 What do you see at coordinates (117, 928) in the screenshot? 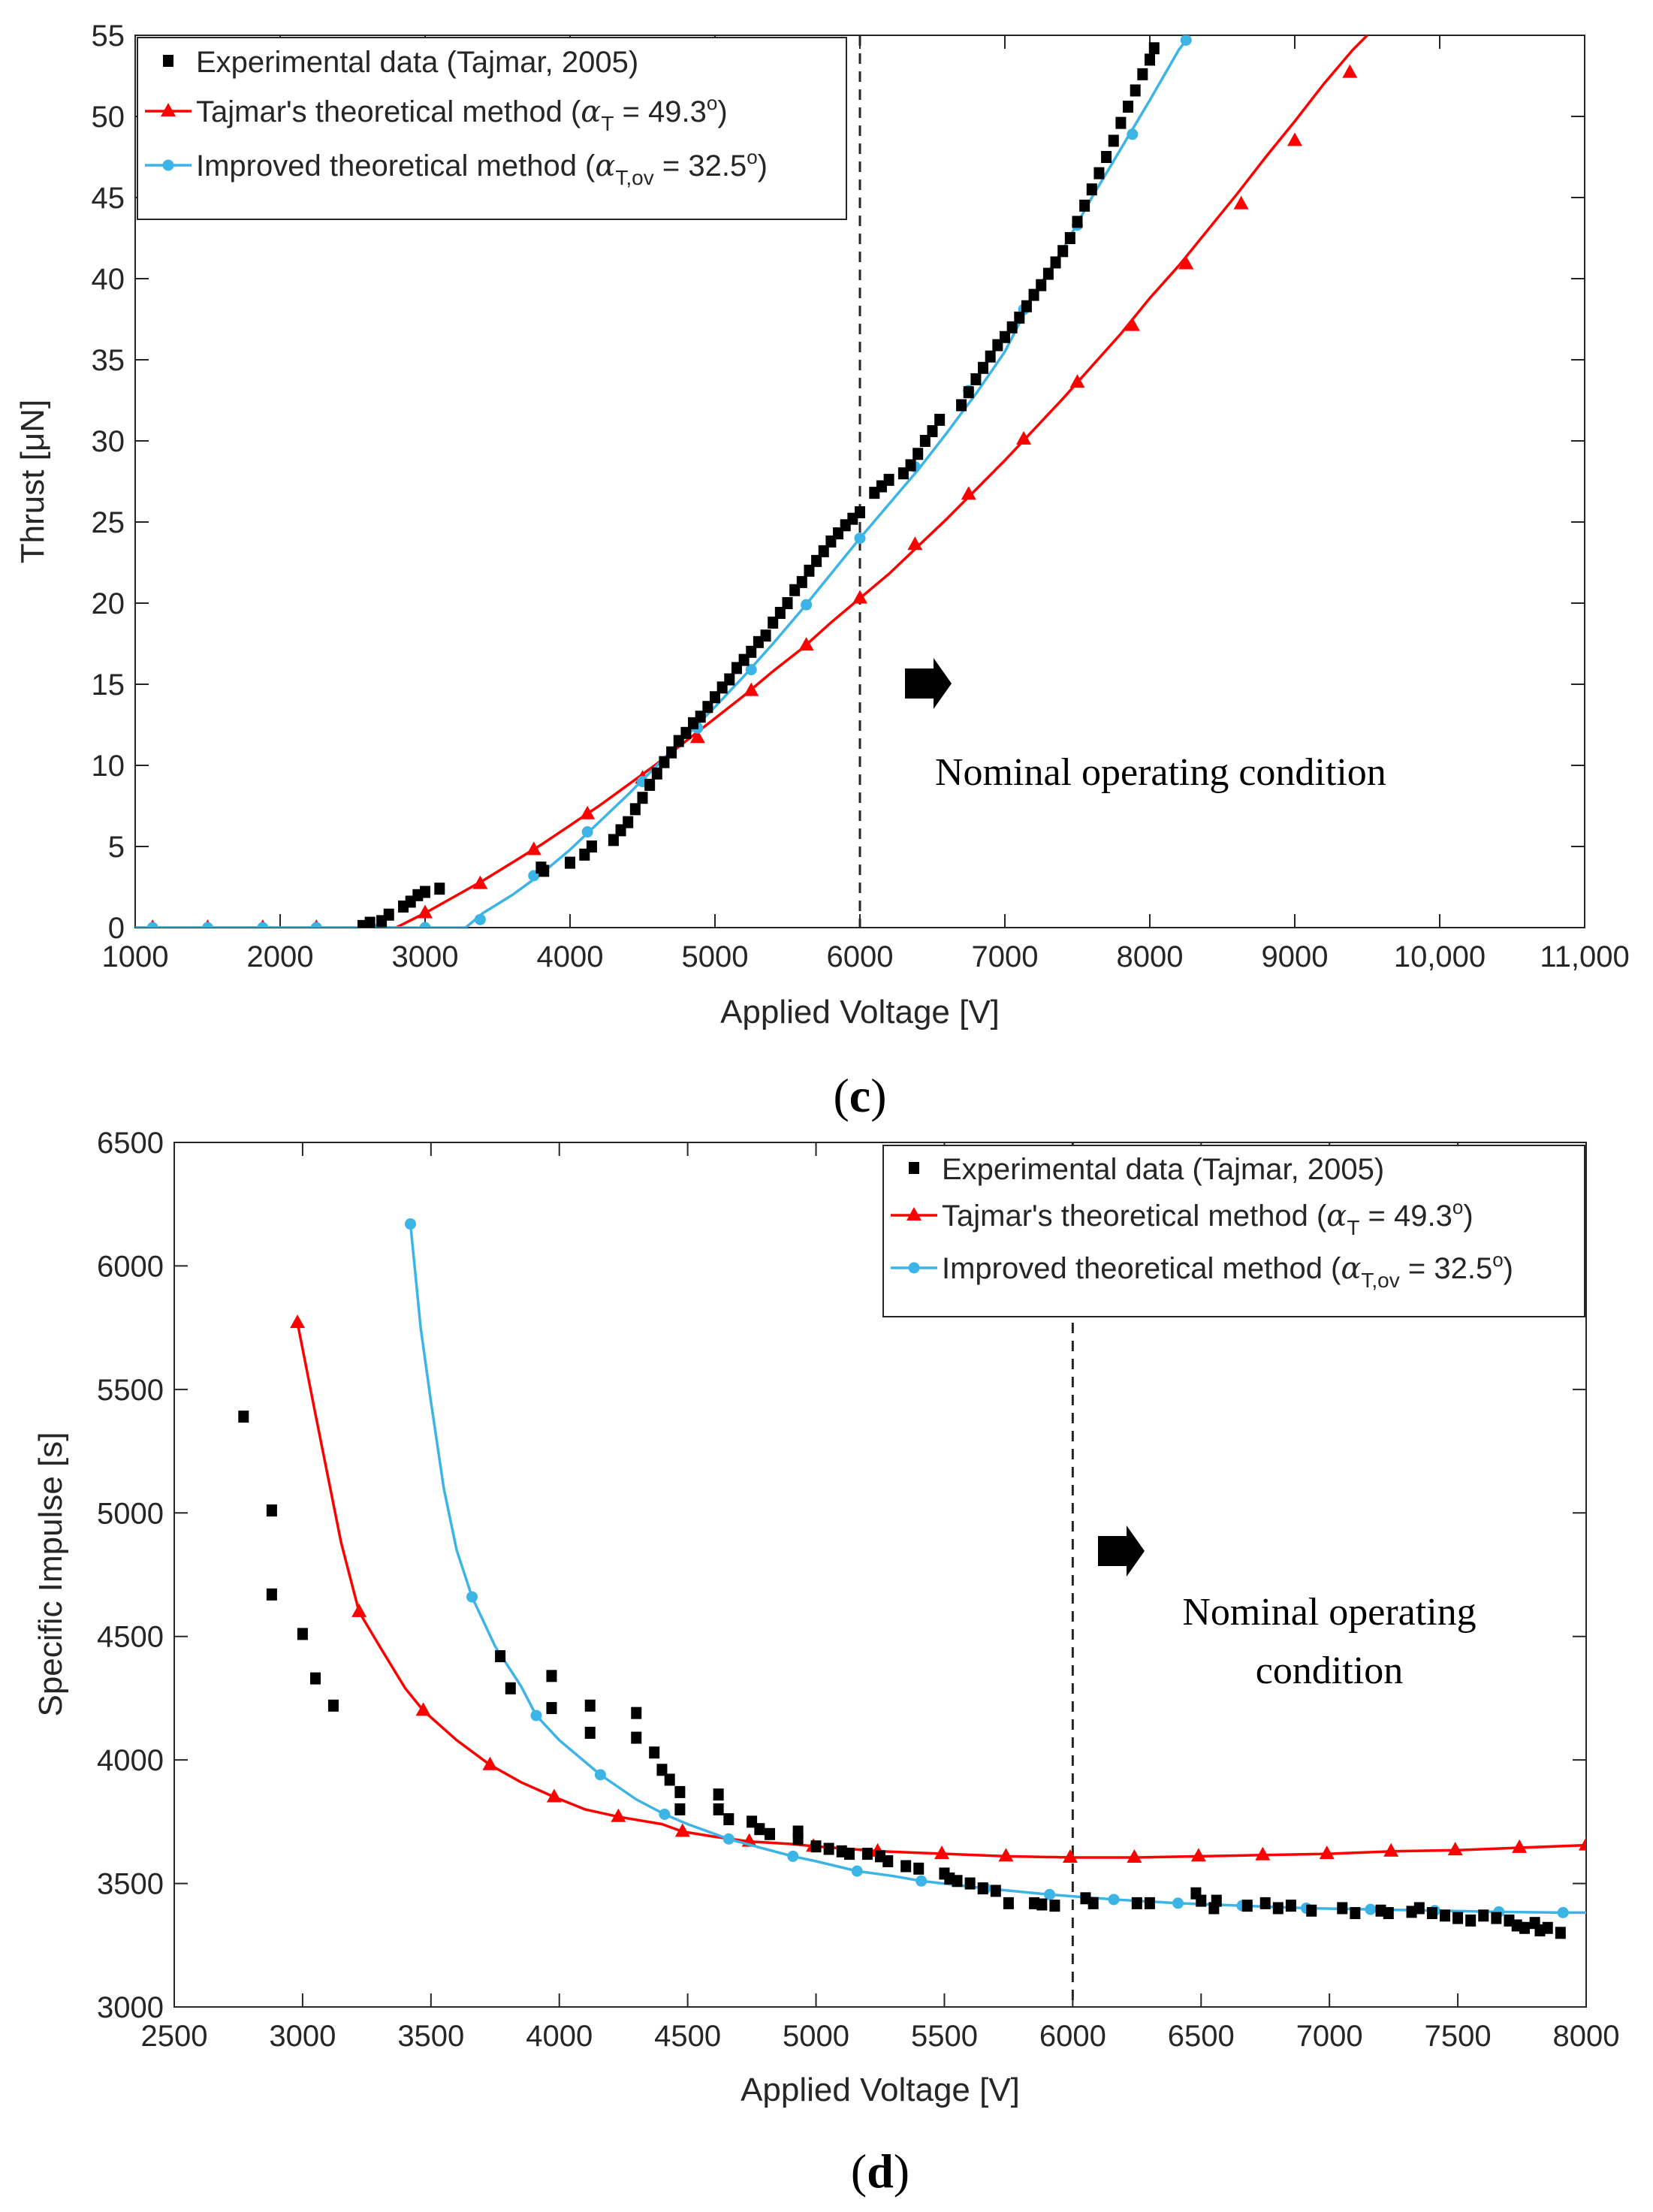
I see `y-tick-label: 0` at bounding box center [117, 928].